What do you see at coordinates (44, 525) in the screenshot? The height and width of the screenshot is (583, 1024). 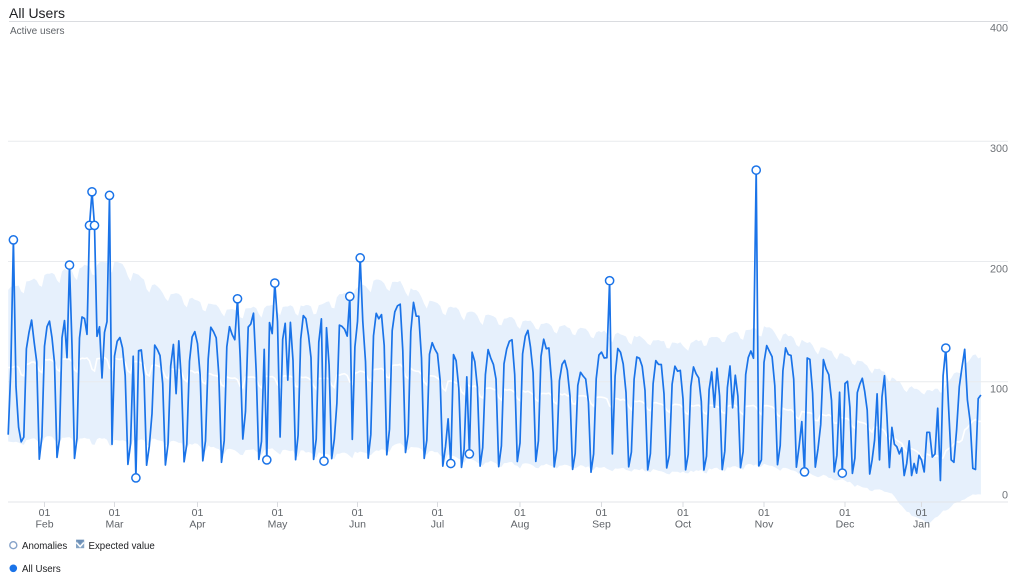 I see `svg-text: Feb` at bounding box center [44, 525].